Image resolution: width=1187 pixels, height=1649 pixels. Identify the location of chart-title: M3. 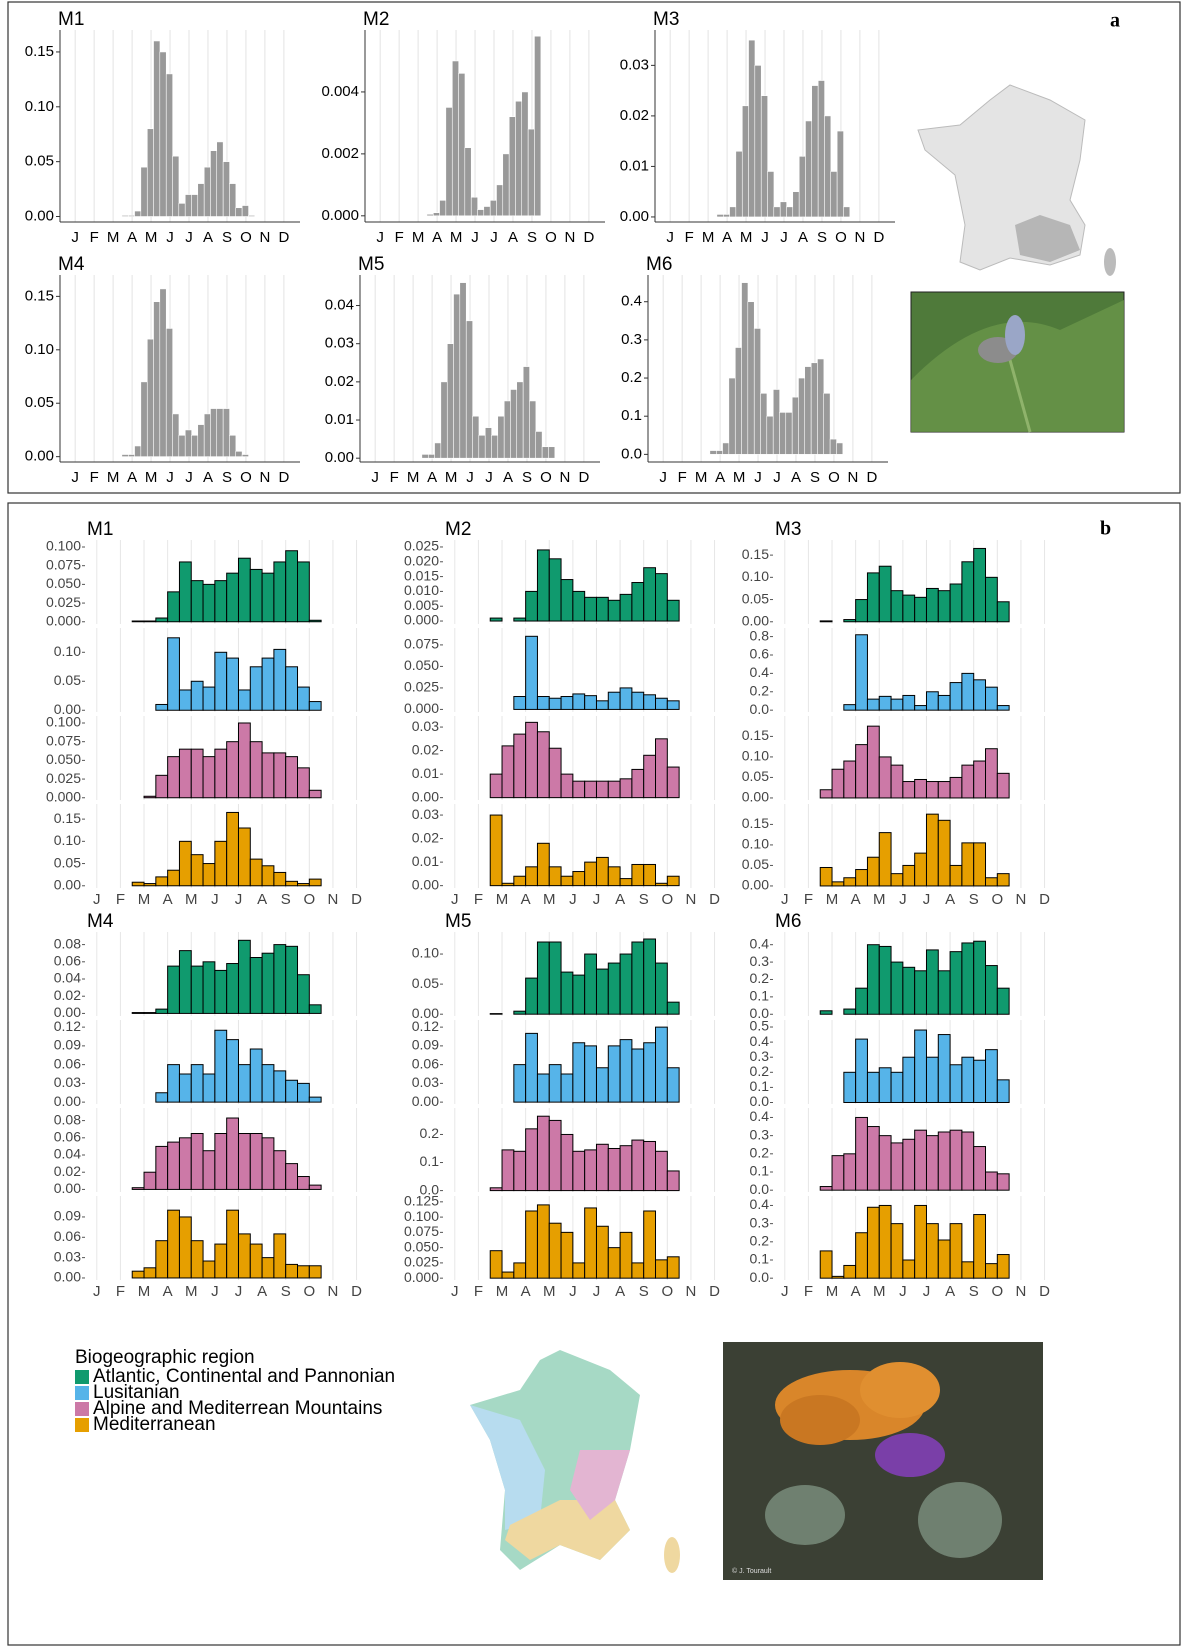
(788, 529).